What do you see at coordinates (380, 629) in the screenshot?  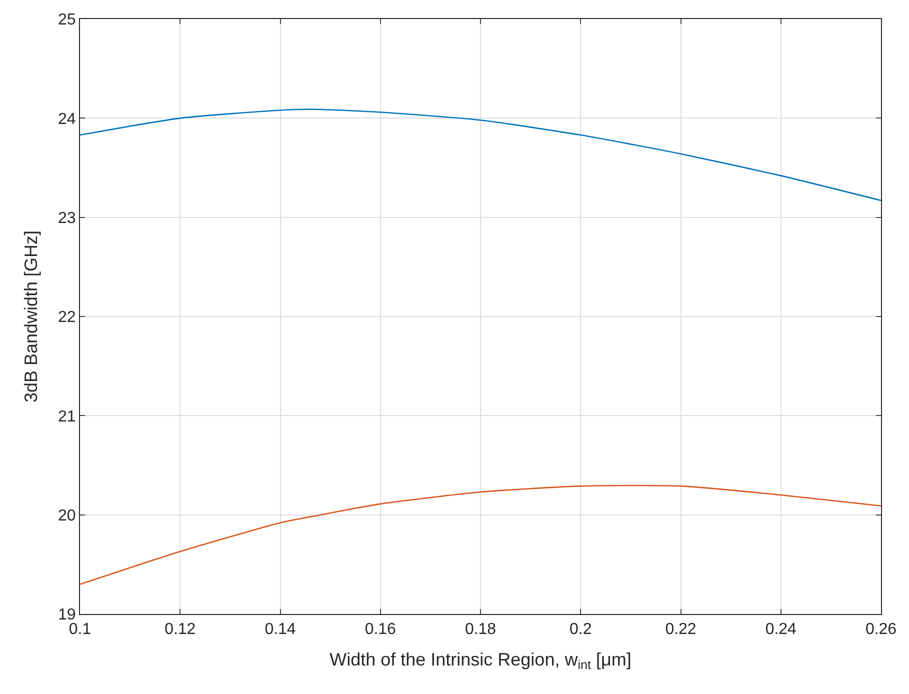 I see `x-tick-label: 0.16` at bounding box center [380, 629].